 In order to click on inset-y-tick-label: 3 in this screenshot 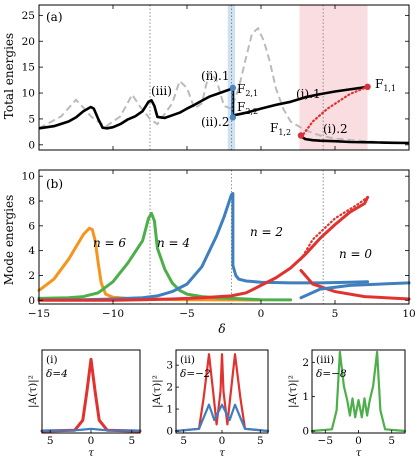, I will do `click(169, 366)`.